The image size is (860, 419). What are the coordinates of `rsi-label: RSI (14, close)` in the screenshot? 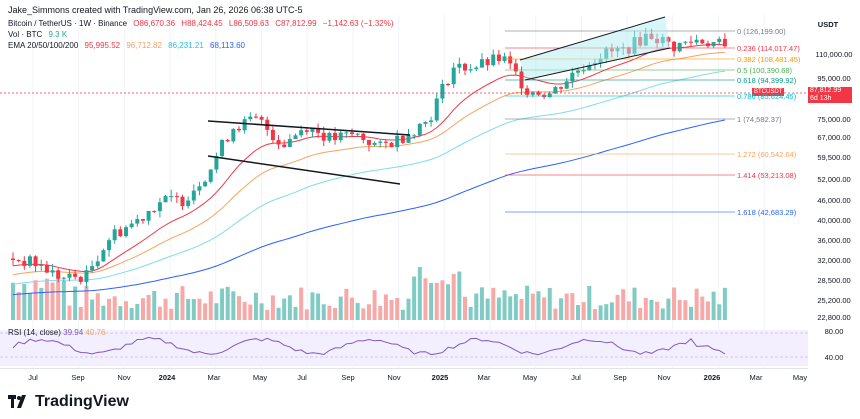 It's located at (34, 332).